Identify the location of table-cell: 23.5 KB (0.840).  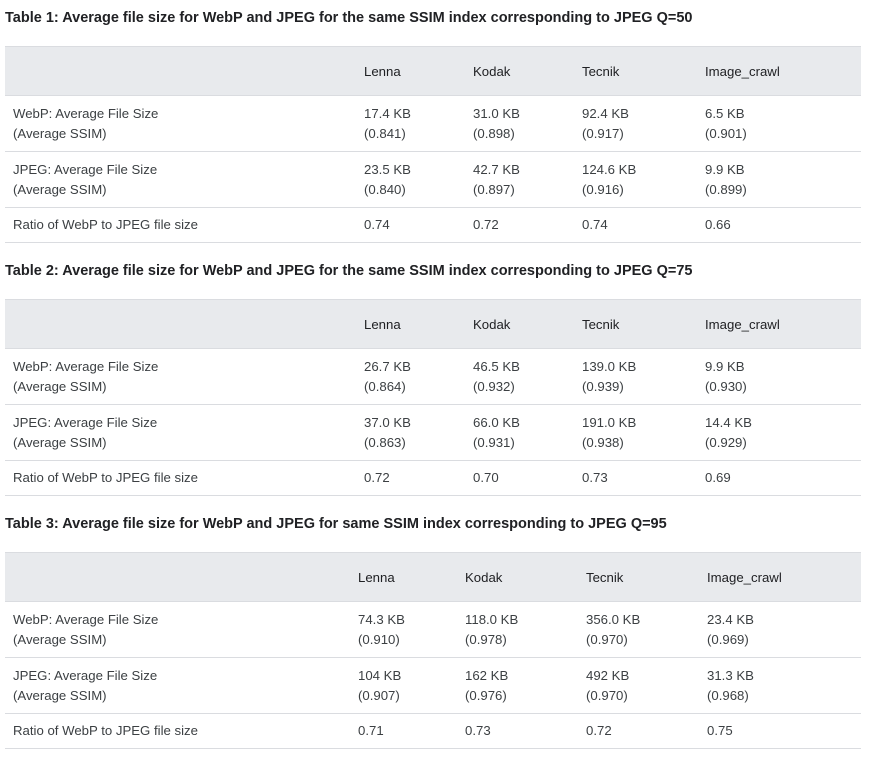
(410, 179).